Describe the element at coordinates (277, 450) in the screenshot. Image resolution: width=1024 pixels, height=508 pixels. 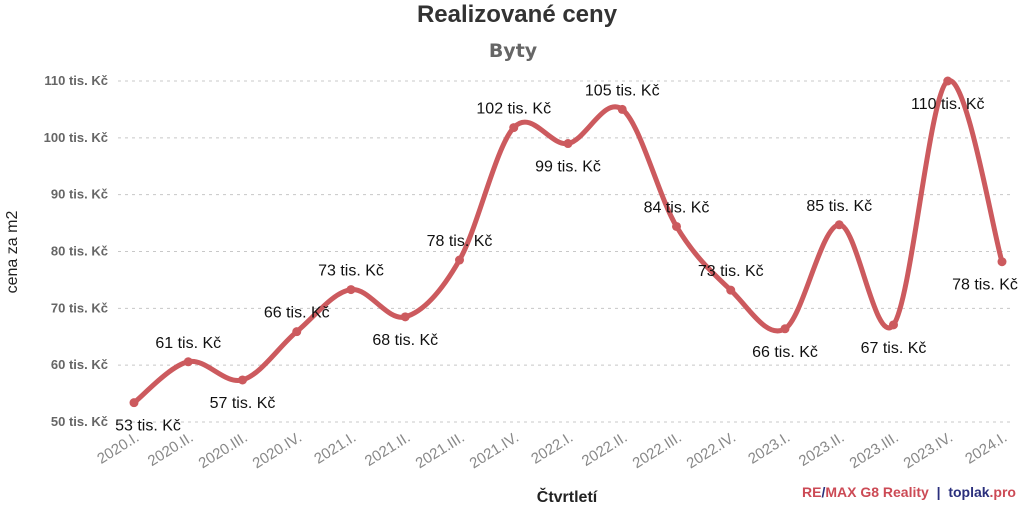
I see `x-tick-label: 2020.IV.` at that location.